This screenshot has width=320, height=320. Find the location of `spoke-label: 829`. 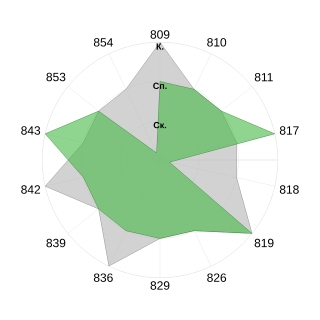

spoke-label: 829 is located at coordinates (160, 285).